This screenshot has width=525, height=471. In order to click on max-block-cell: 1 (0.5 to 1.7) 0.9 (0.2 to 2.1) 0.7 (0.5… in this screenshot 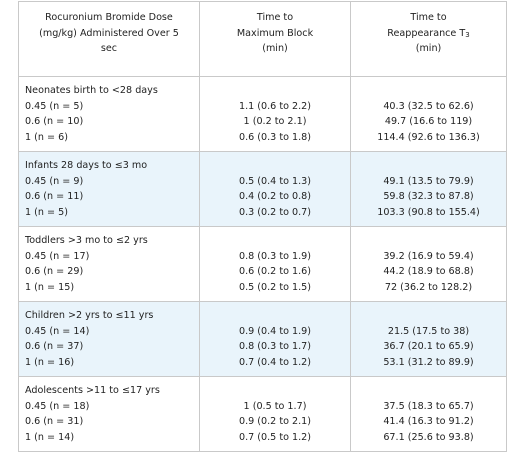, I will do `click(275, 414)`.